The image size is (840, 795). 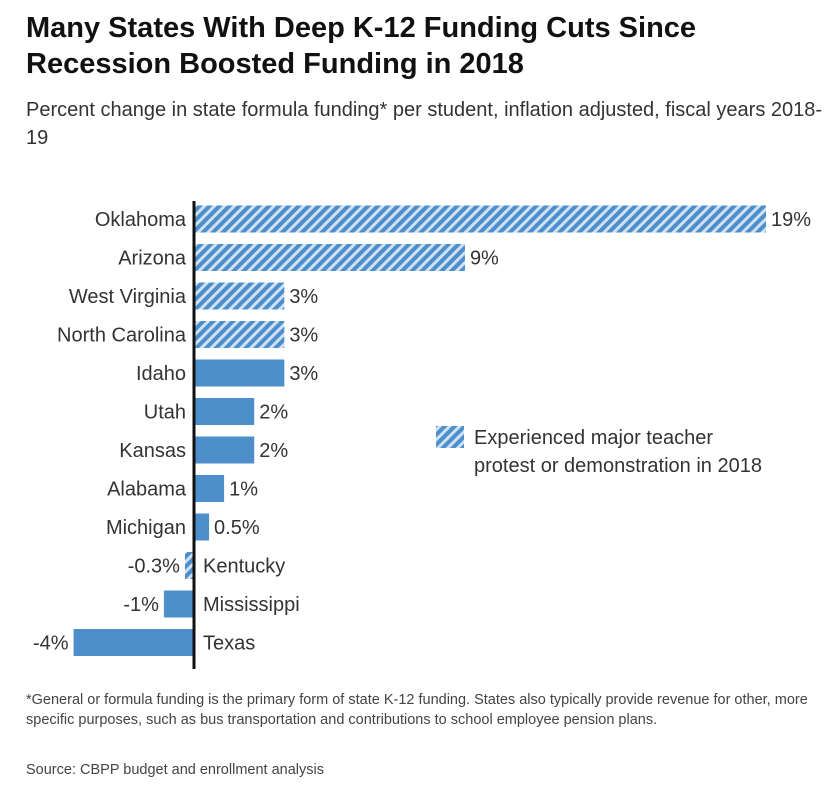 I want to click on category-label-alabama: Alabama, so click(x=147, y=490).